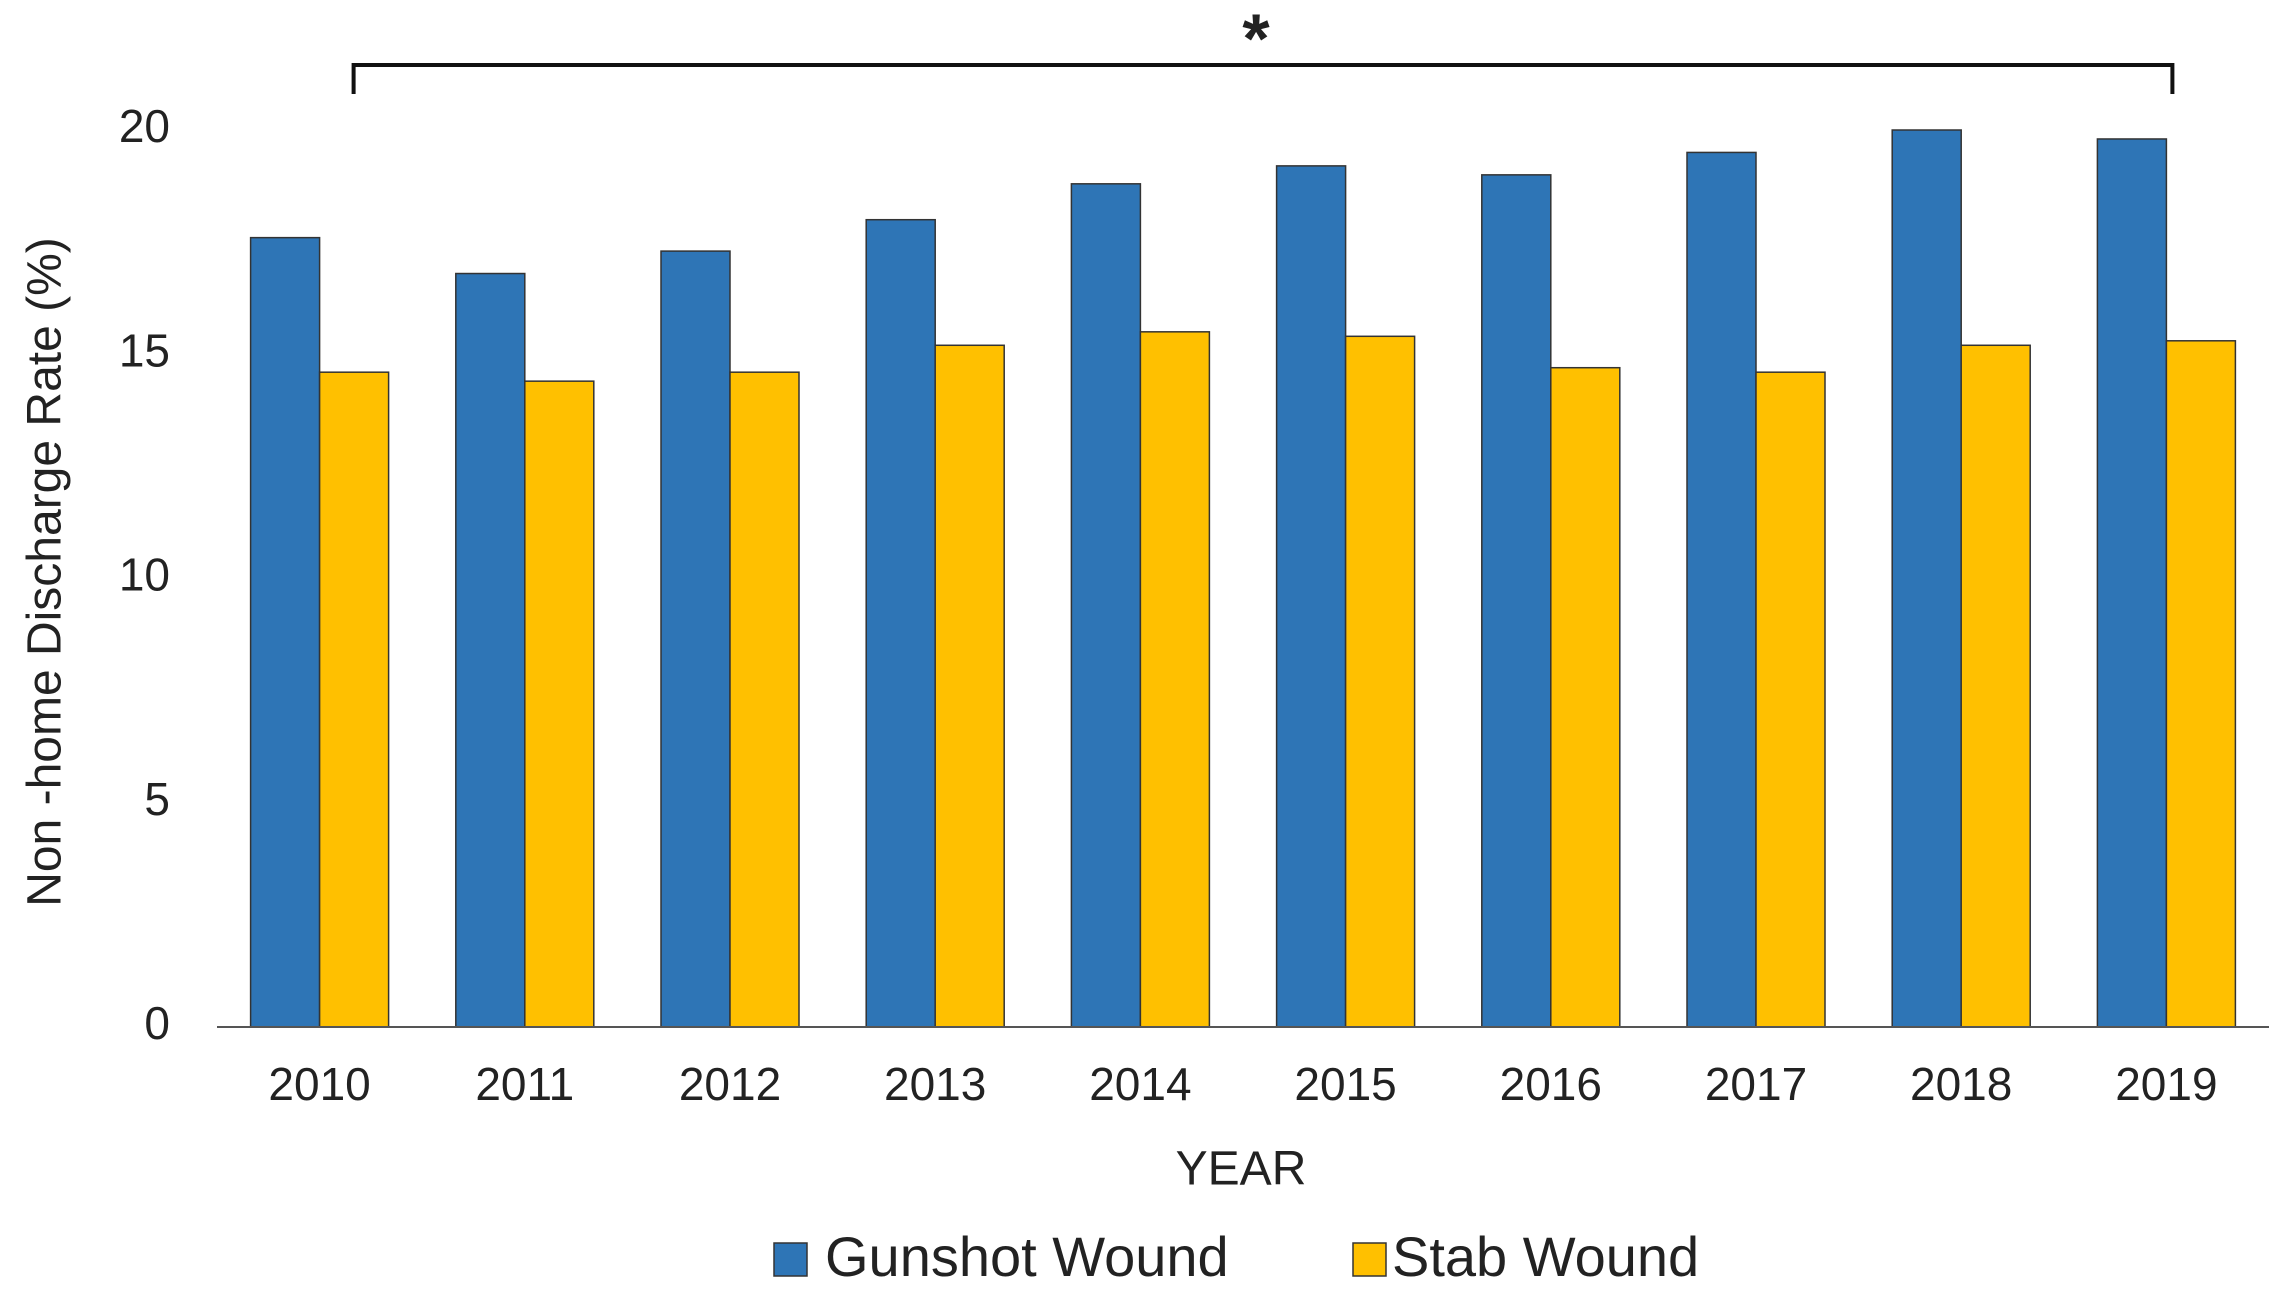 This screenshot has width=2269, height=1296. Describe the element at coordinates (1345, 1084) in the screenshot. I see `x-tick-label: 2015` at that location.